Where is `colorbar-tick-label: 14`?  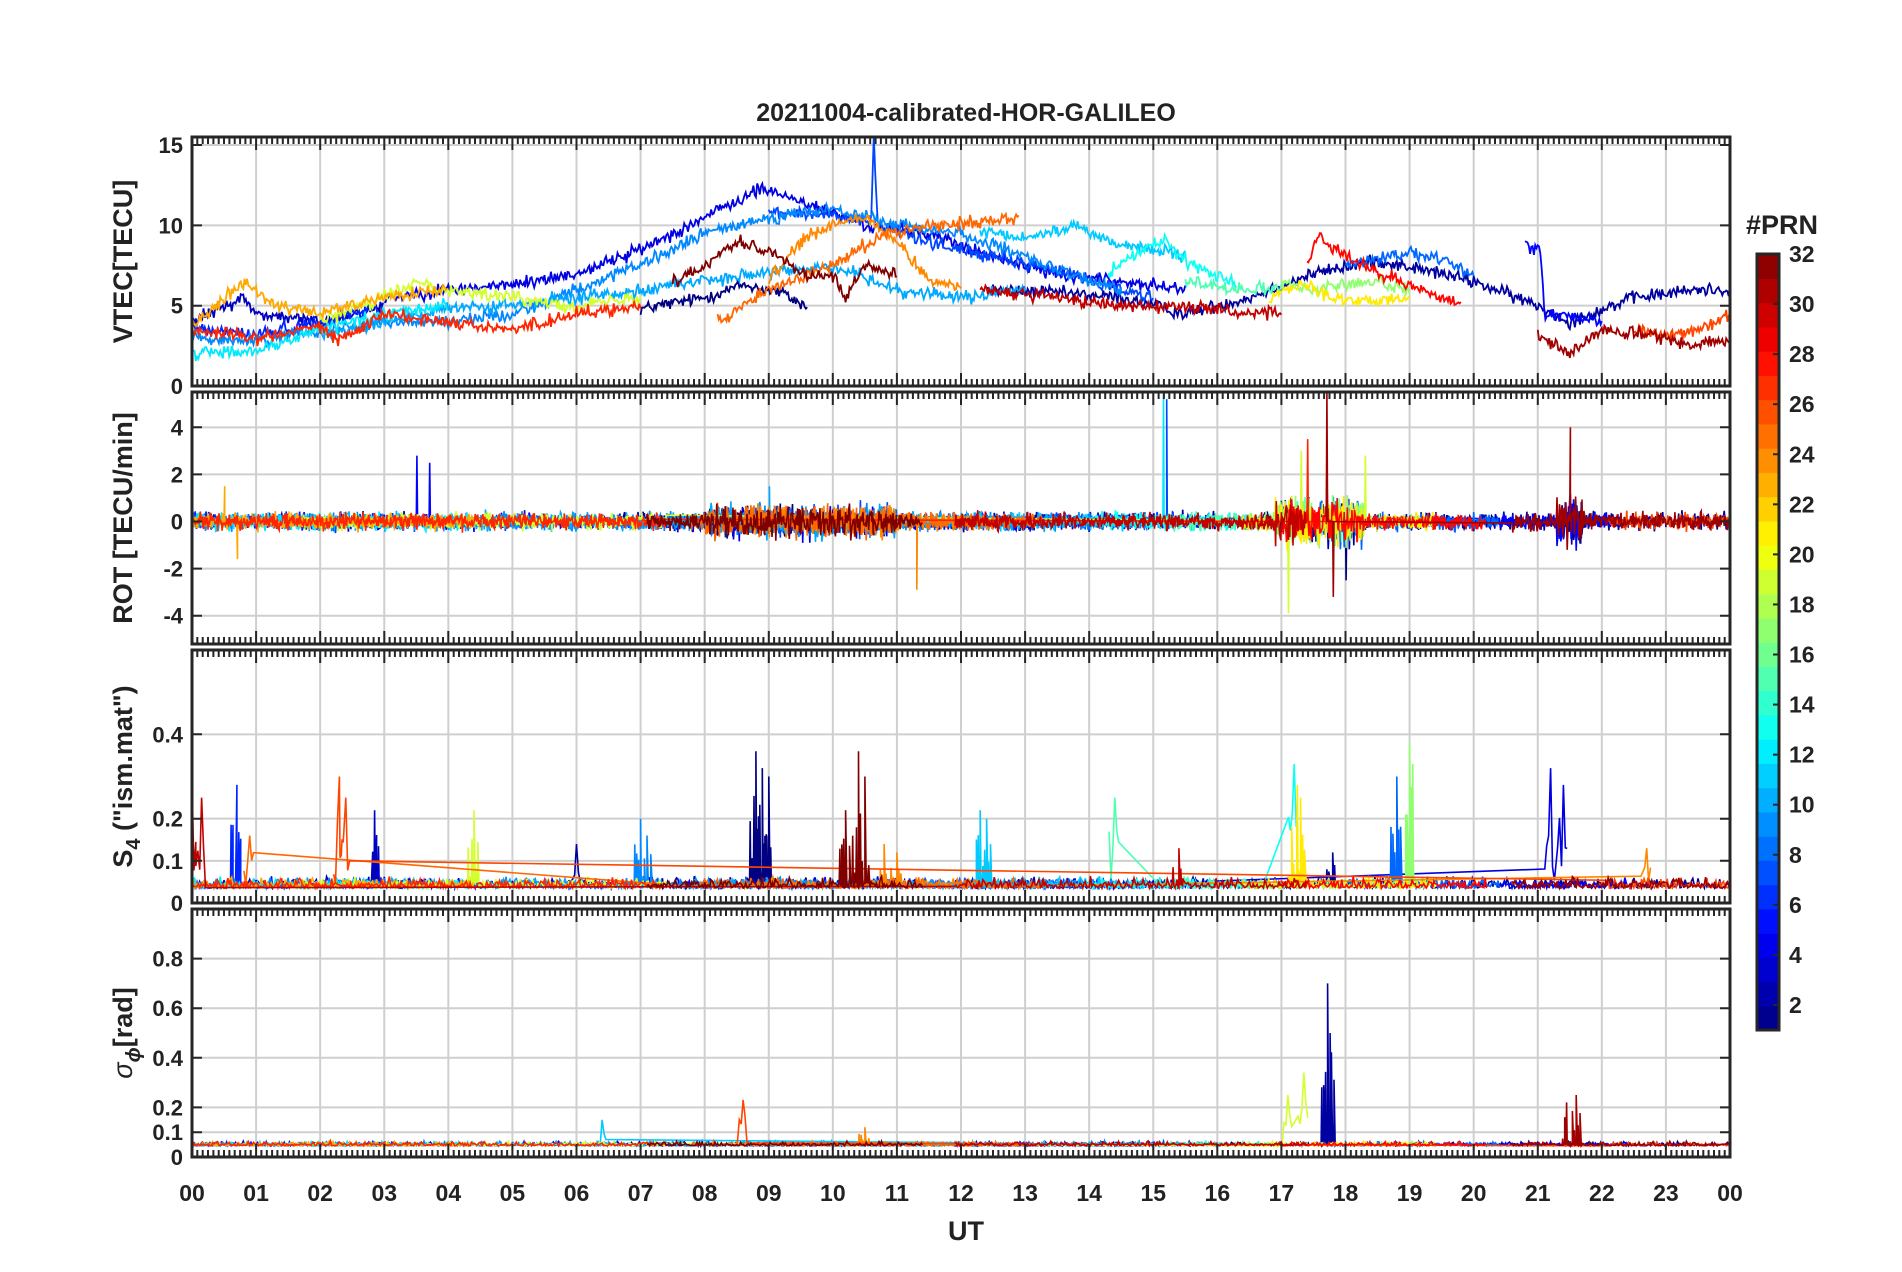 colorbar-tick-label: 14 is located at coordinates (1802, 705).